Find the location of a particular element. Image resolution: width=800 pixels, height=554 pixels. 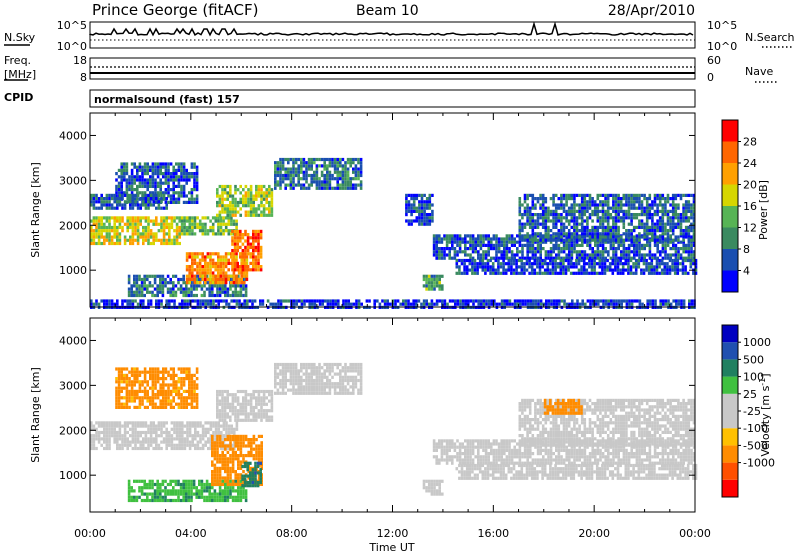

data-region is located at coordinates (247, 250).